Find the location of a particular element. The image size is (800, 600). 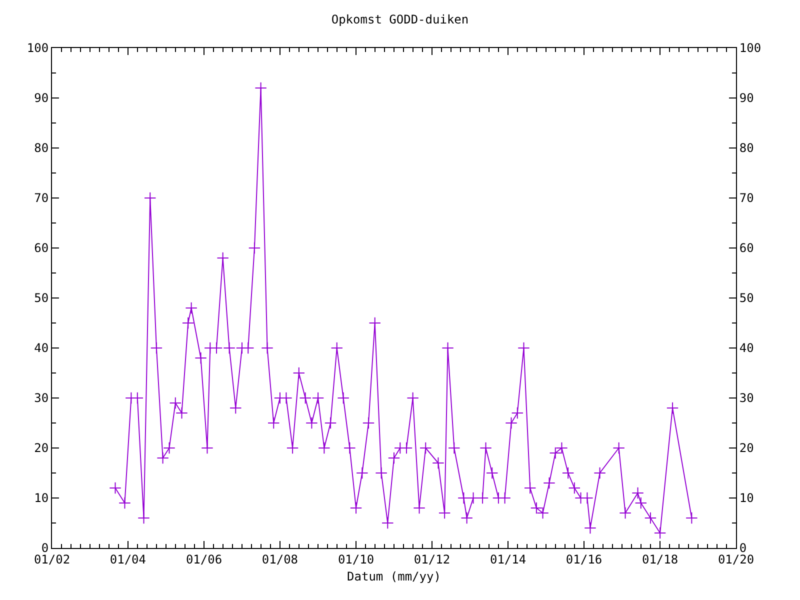

y2-tick-label: 50 is located at coordinates (746, 298).